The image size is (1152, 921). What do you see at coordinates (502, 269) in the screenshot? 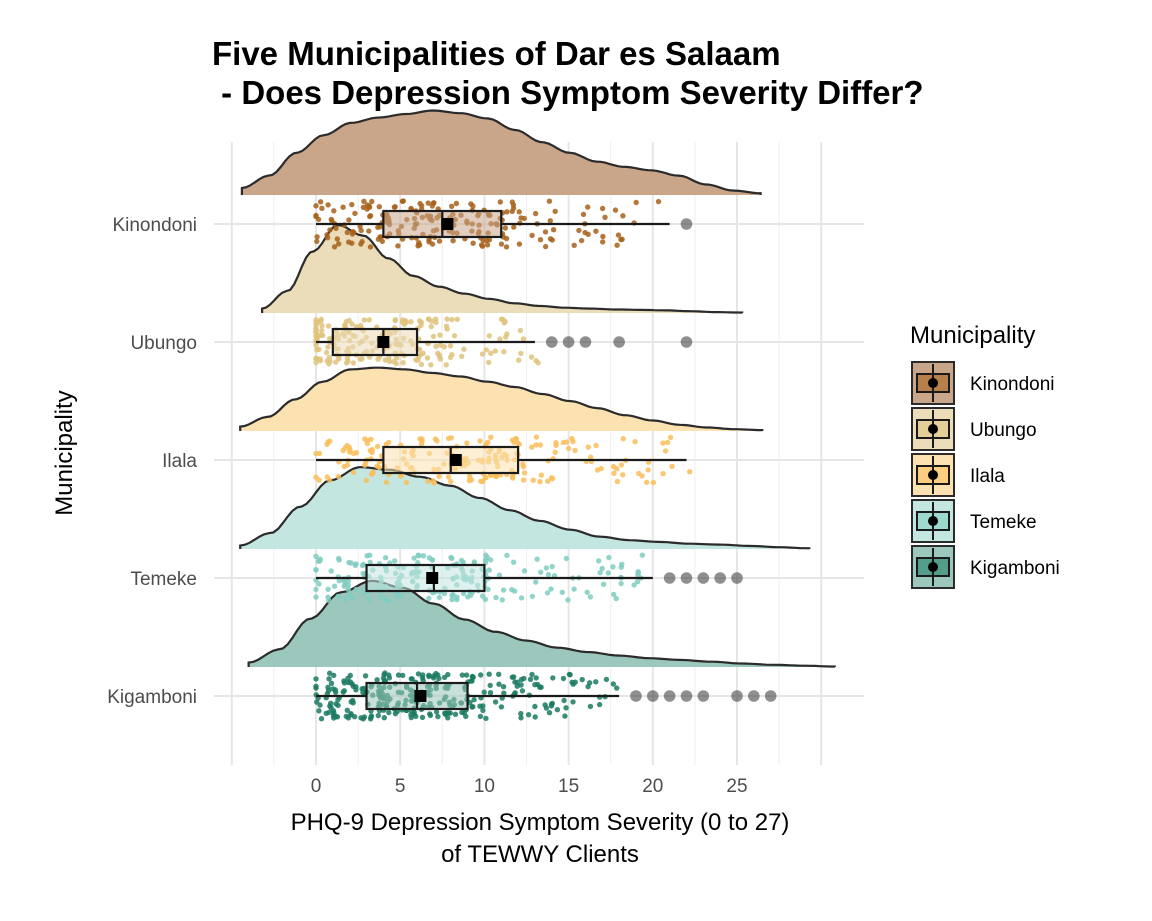
I see `density-cloud-ubungo` at bounding box center [502, 269].